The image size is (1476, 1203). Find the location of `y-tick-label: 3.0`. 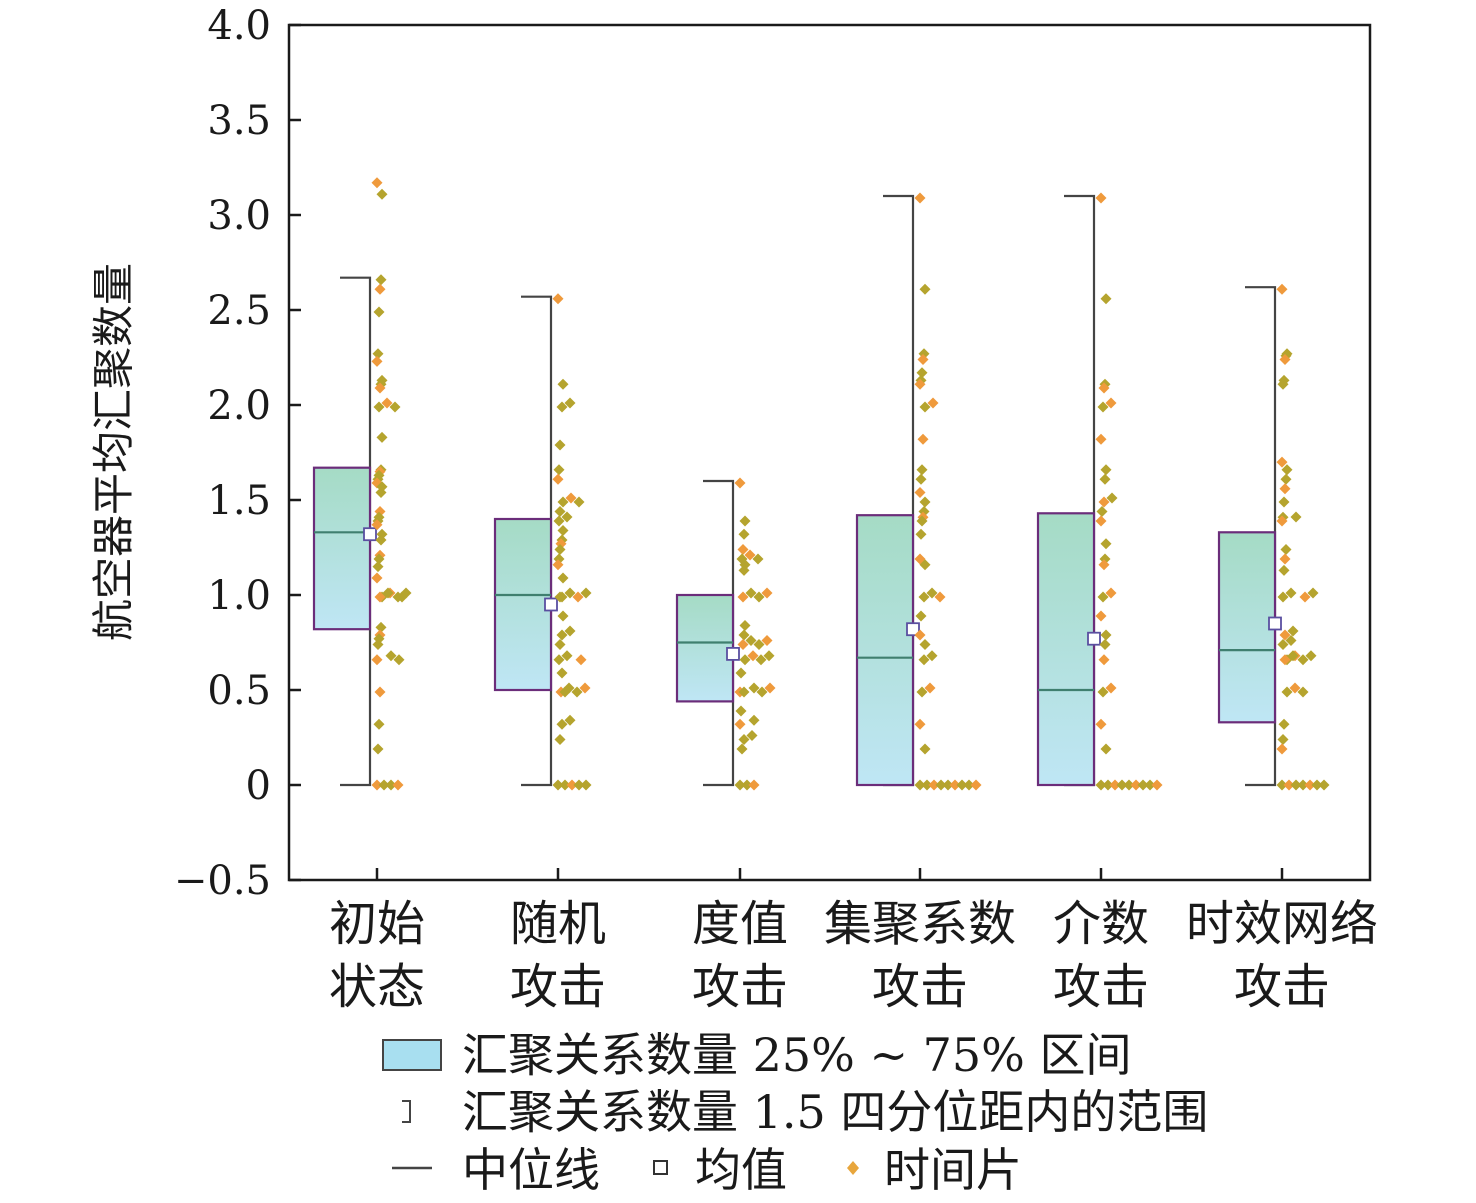

y-tick-label: 3.0 is located at coordinates (239, 216).